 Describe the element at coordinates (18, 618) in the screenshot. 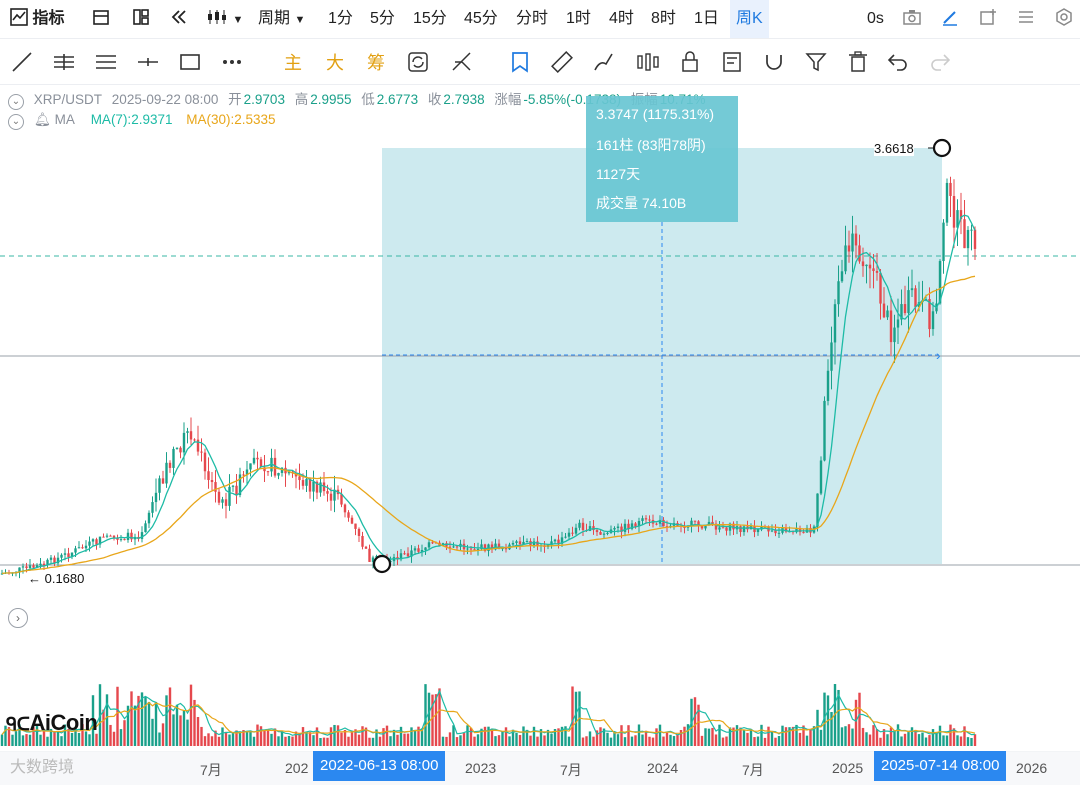

I see `expand-volume-icon: ›` at that location.